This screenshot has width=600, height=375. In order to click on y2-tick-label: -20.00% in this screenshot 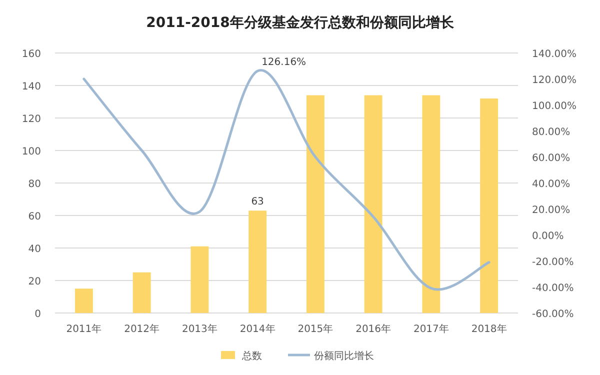, I will do `click(553, 262)`.